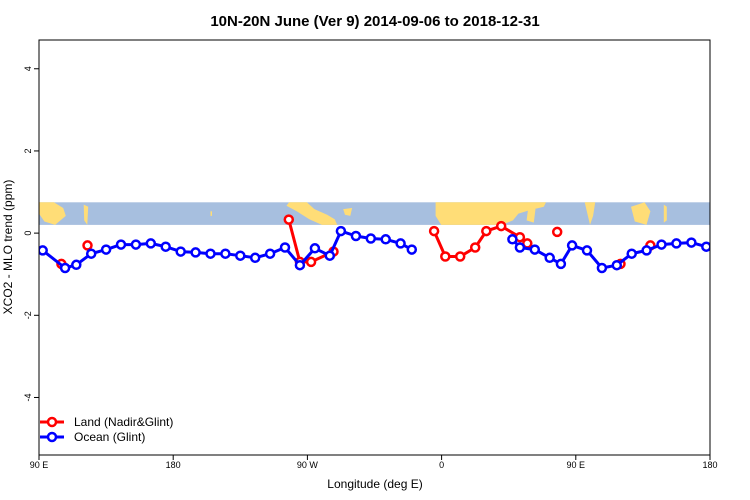 This screenshot has height=500, width=750. I want to click on y-tick-label: 4, so click(28, 68).